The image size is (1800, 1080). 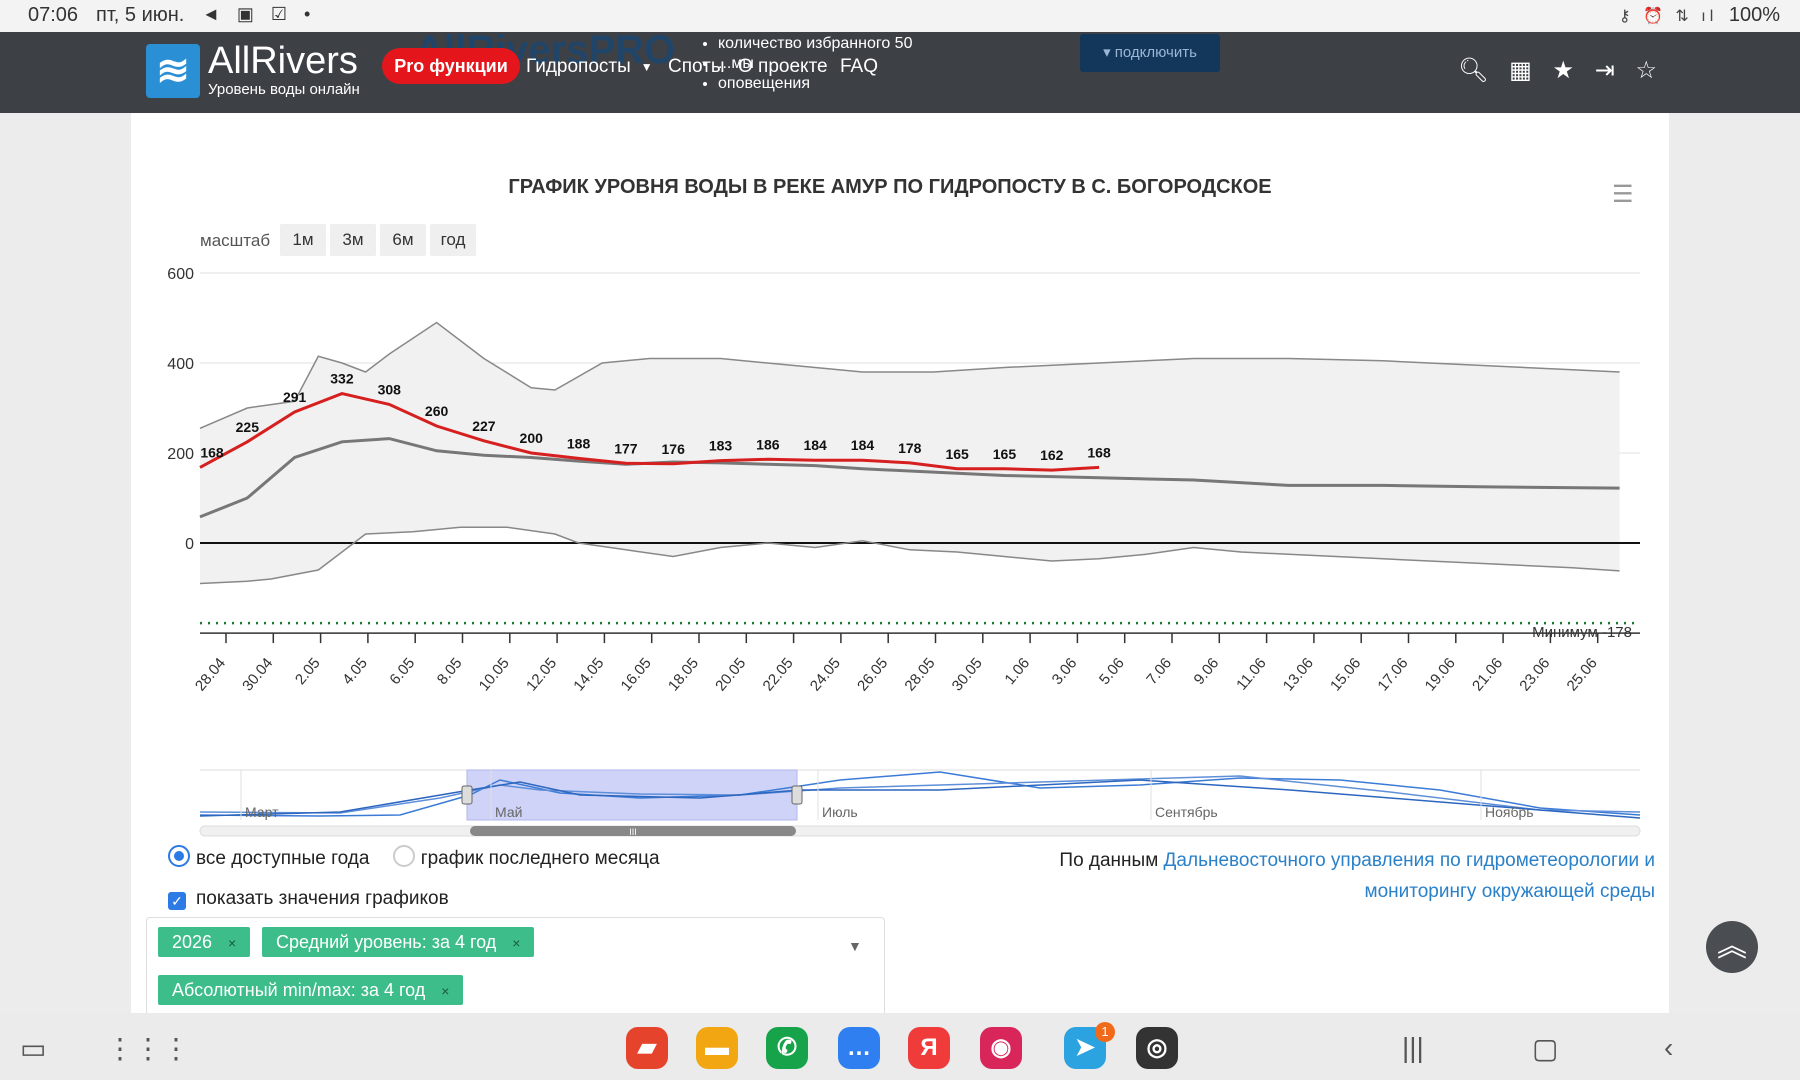 I want to click on navigator-month-label: Ноябрь, so click(x=1509, y=812).